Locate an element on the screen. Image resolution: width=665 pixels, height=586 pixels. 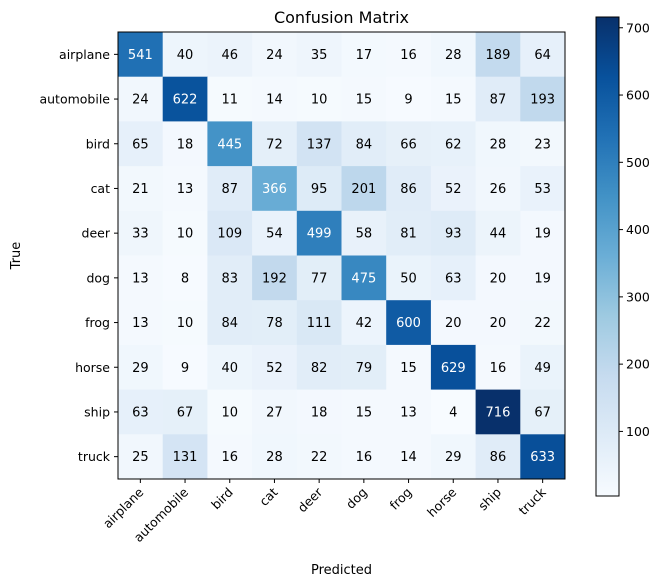
cell-value-label: 16 is located at coordinates (229, 457).